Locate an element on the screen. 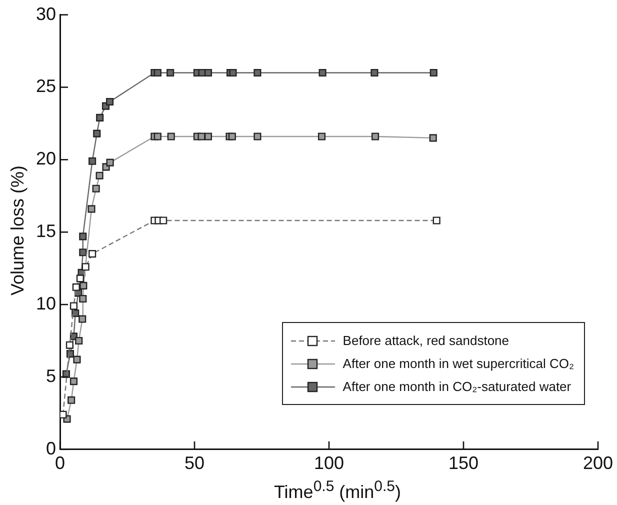 The width and height of the screenshot is (617, 505). y-tick-label: 25 is located at coordinates (46, 86).